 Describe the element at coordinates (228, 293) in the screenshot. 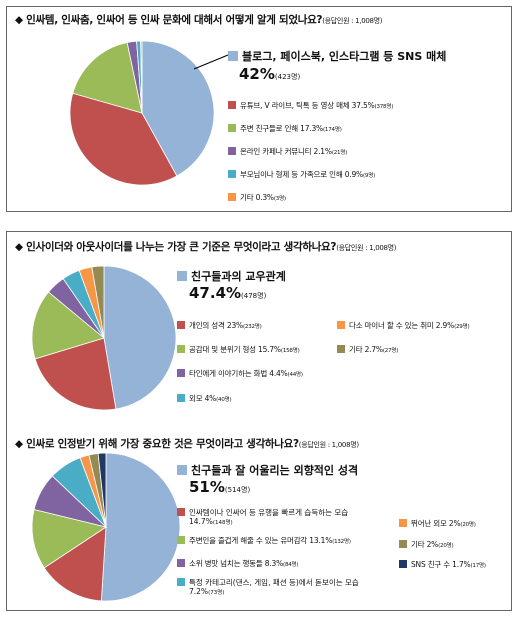

I see `top-percent: 47.4%(478명)` at that location.